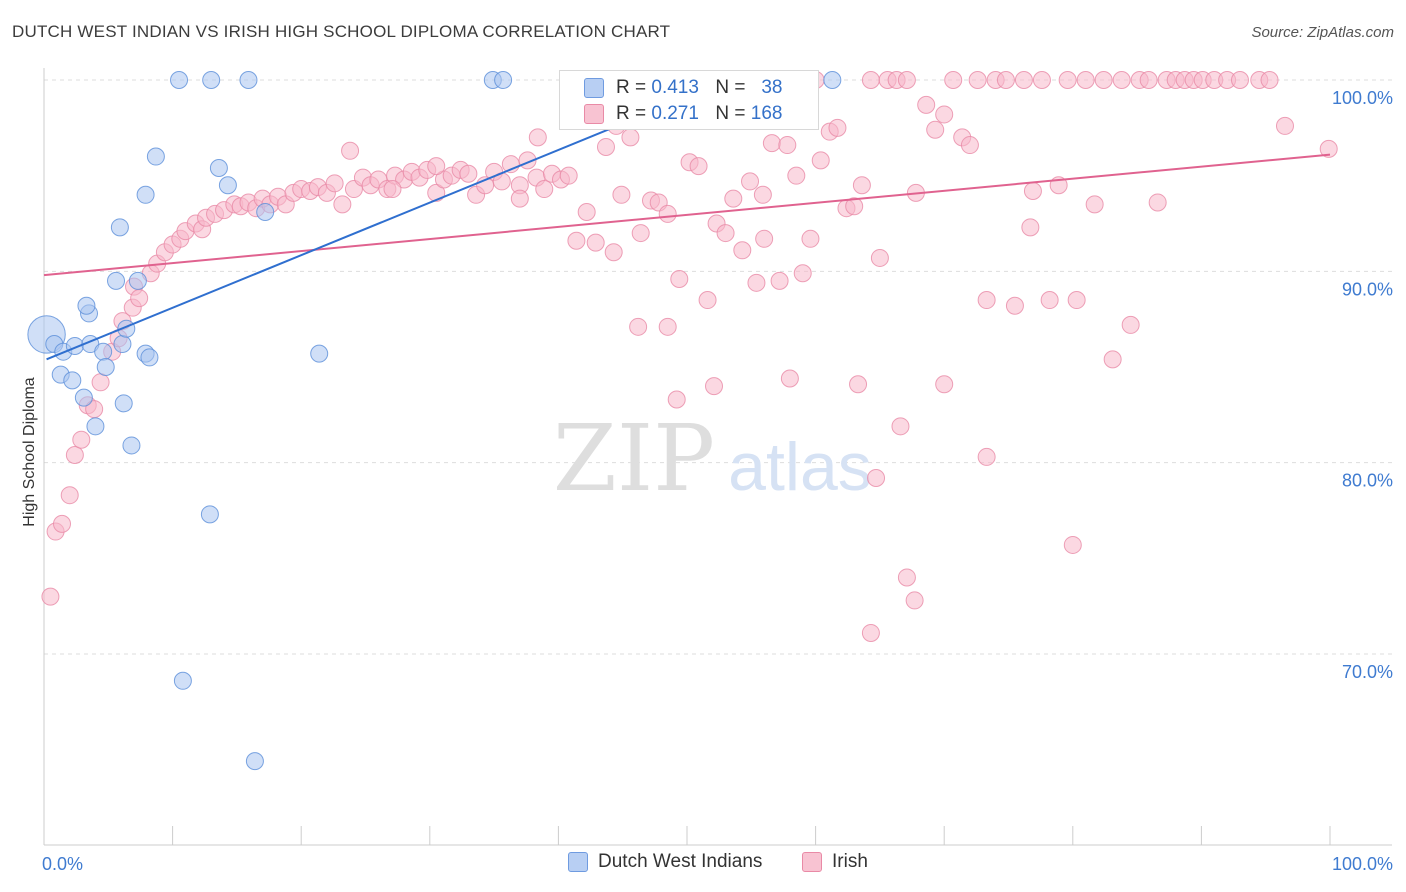 The height and width of the screenshot is (892, 1406). I want to click on legend-swatch-blue, so click(578, 862).